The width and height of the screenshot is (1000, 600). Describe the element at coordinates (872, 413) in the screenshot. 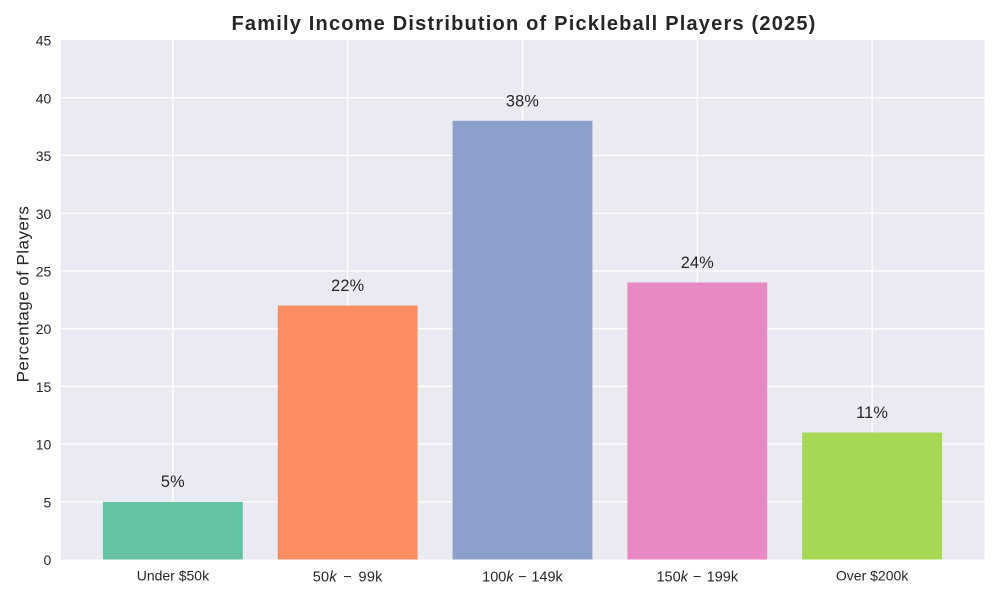

I see `svg-text: 11%` at that location.